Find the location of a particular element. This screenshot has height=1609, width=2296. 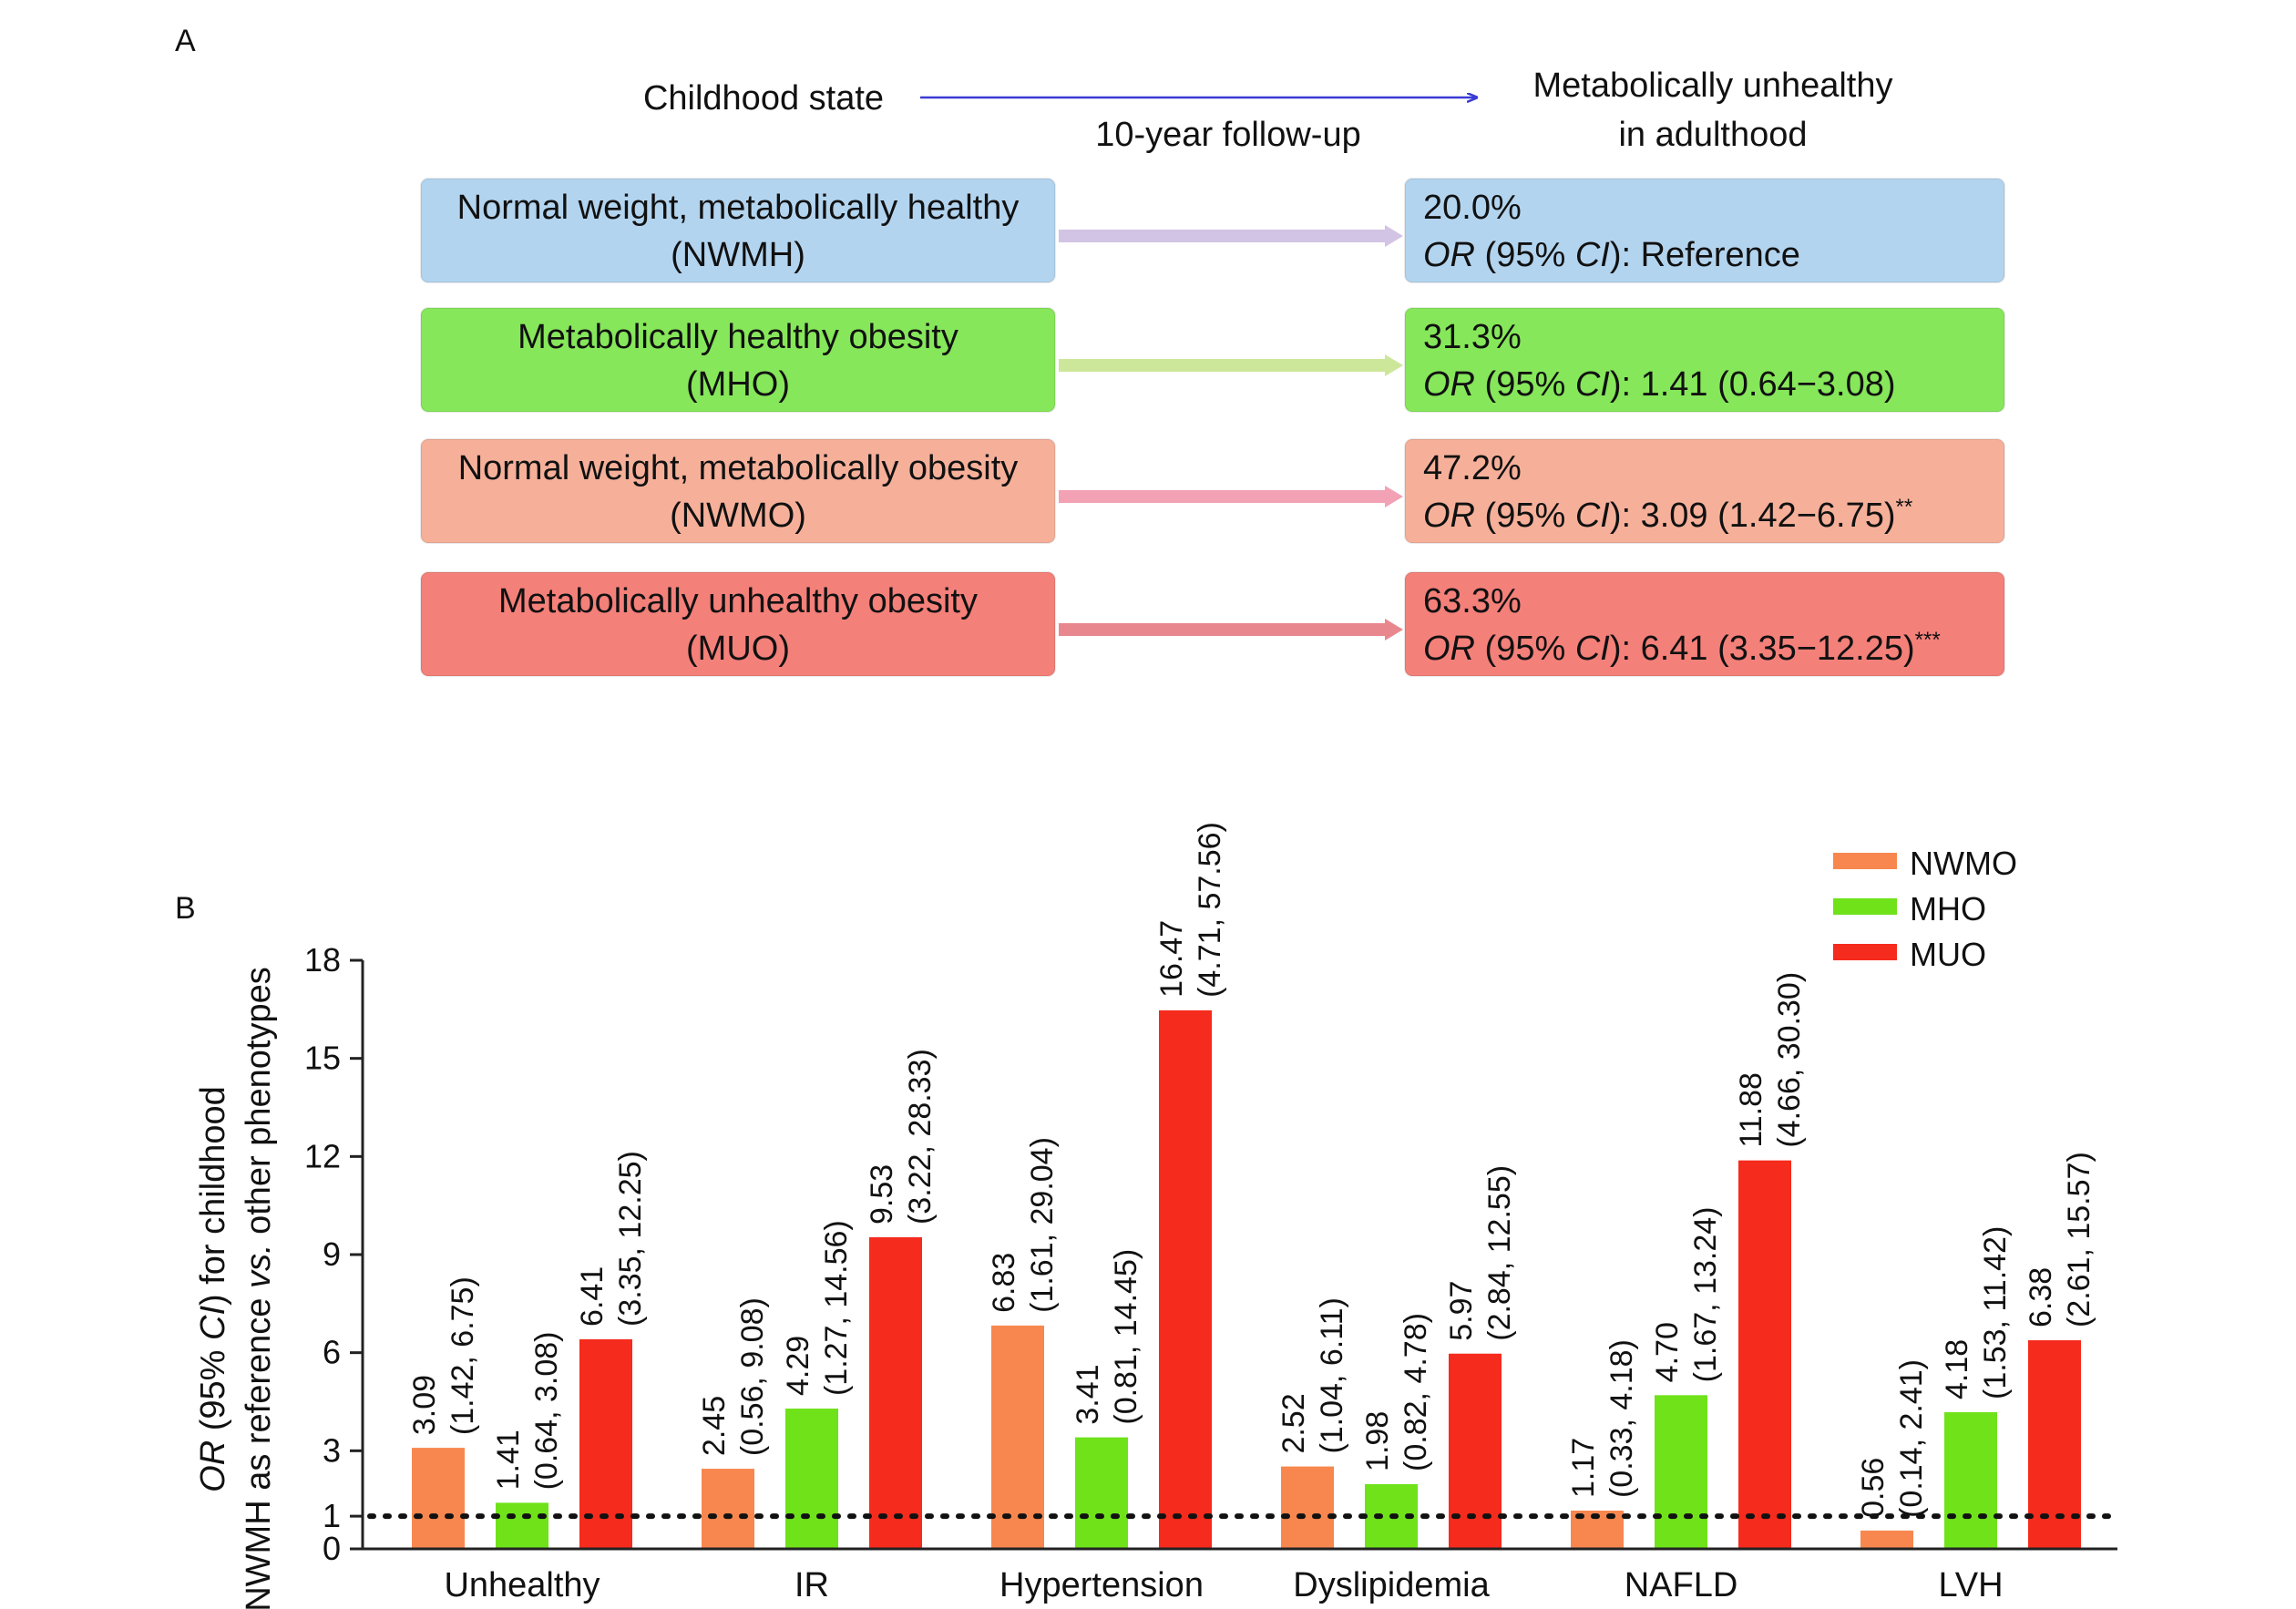

bar-value-label: 1.17 is located at coordinates (1584, 1468).